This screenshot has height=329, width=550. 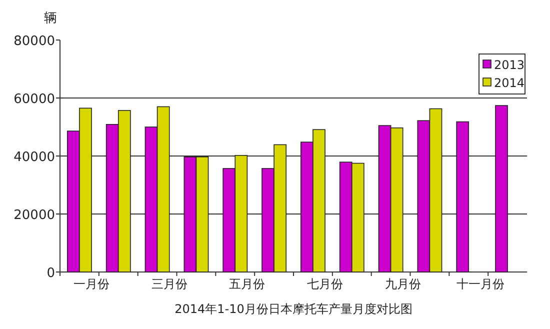 I want to click on y-tick-label: 40000, so click(x=34, y=157).